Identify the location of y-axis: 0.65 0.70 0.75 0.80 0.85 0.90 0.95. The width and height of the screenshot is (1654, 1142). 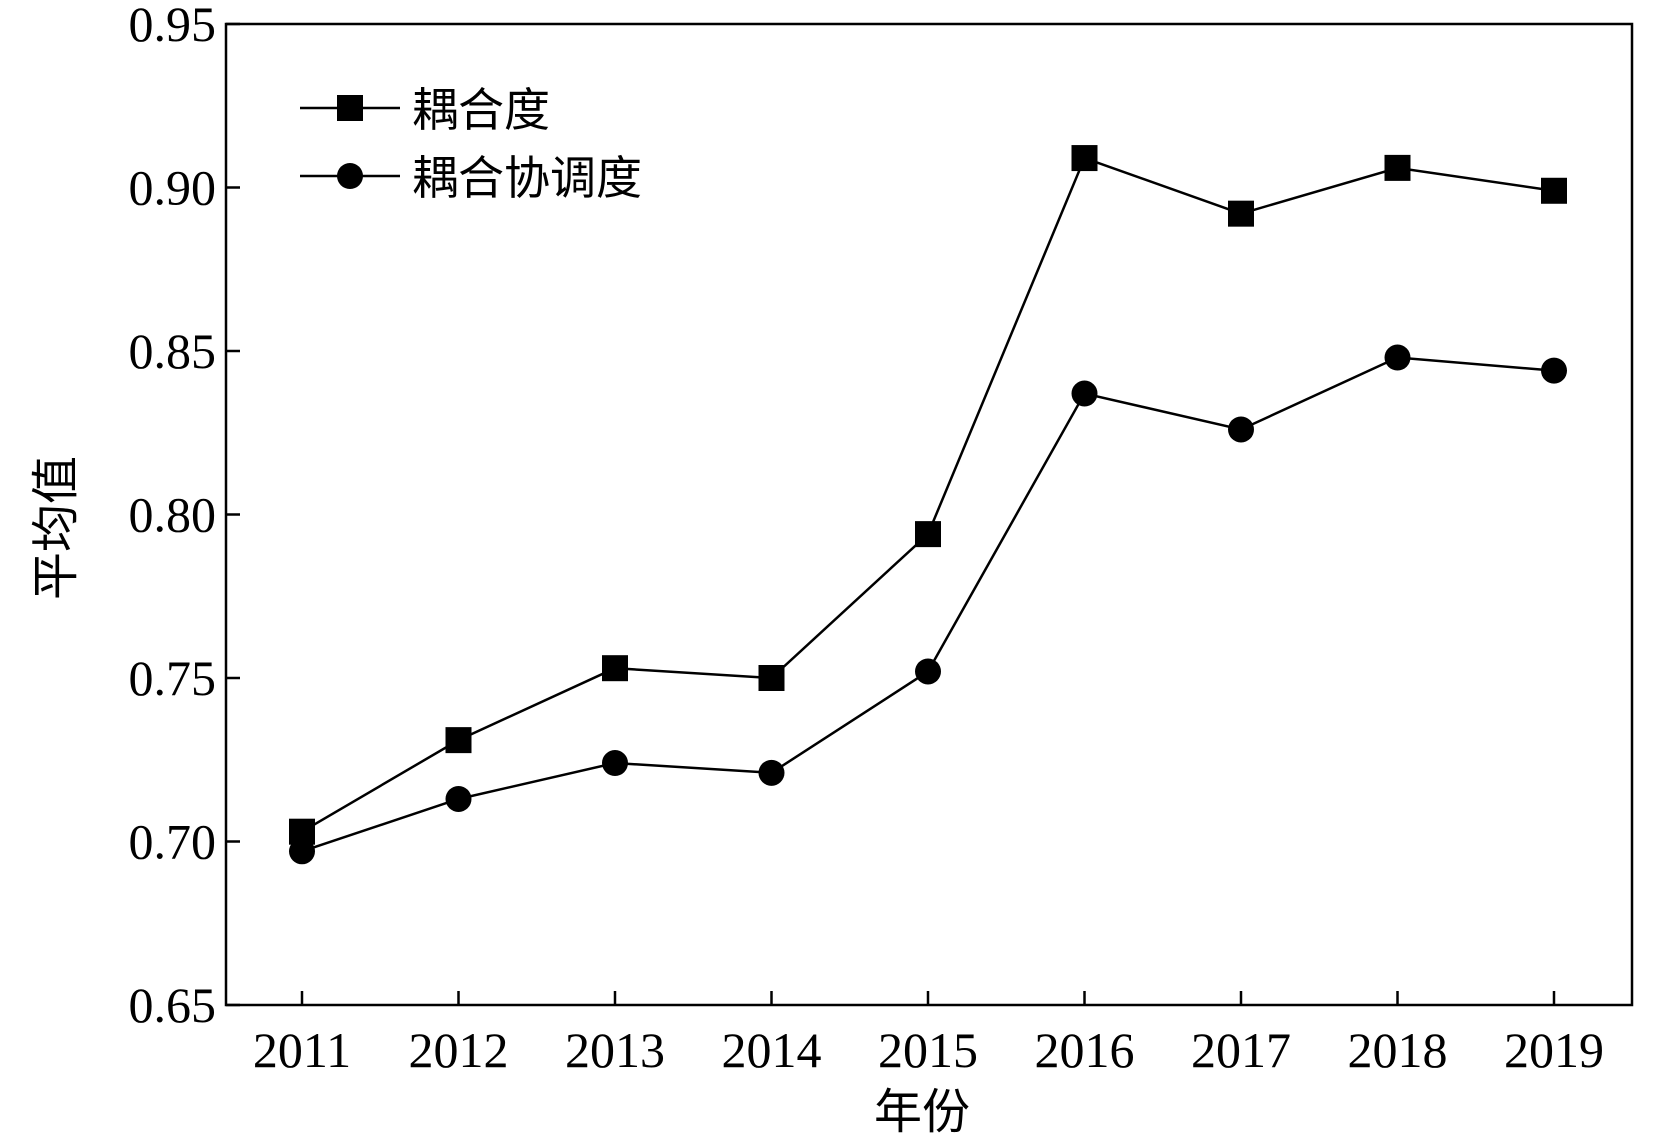
(184, 516).